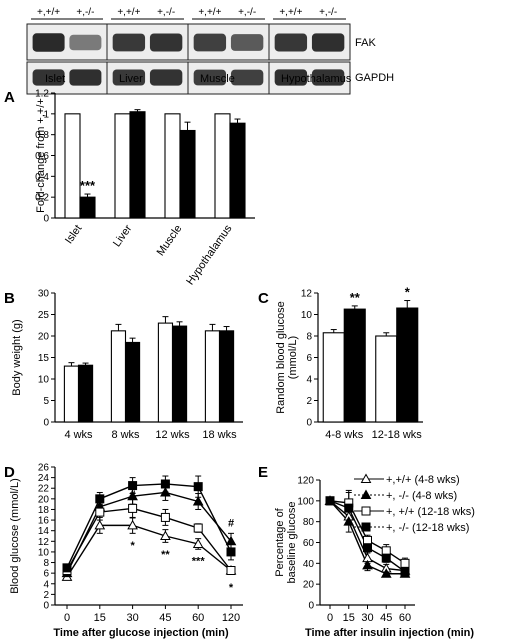  I want to click on x-tick-label: 15, so click(349, 618).